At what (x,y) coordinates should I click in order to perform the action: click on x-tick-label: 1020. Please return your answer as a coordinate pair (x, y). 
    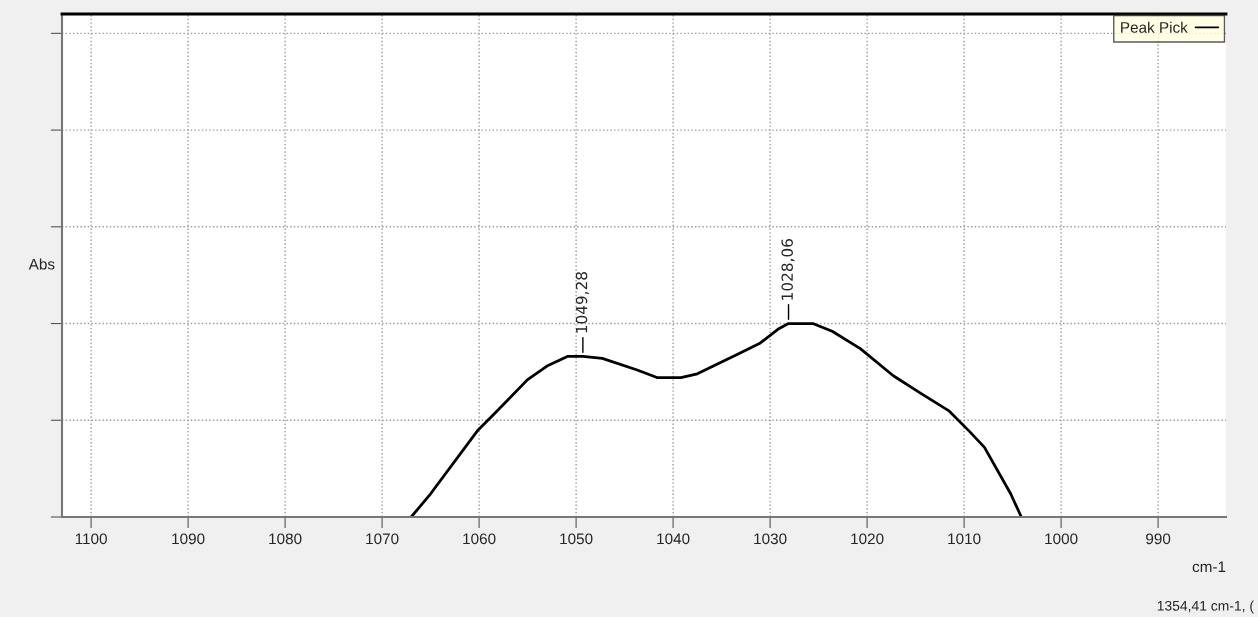
    Looking at the image, I should click on (867, 539).